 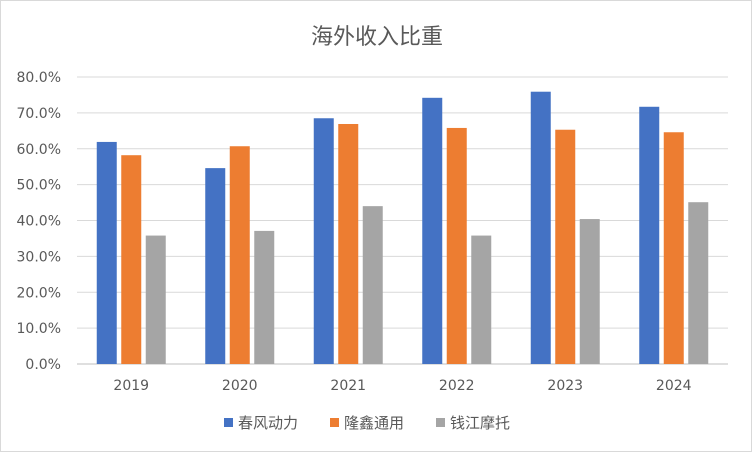 What do you see at coordinates (39, 257) in the screenshot?
I see `y-tick-label: 30.0%` at bounding box center [39, 257].